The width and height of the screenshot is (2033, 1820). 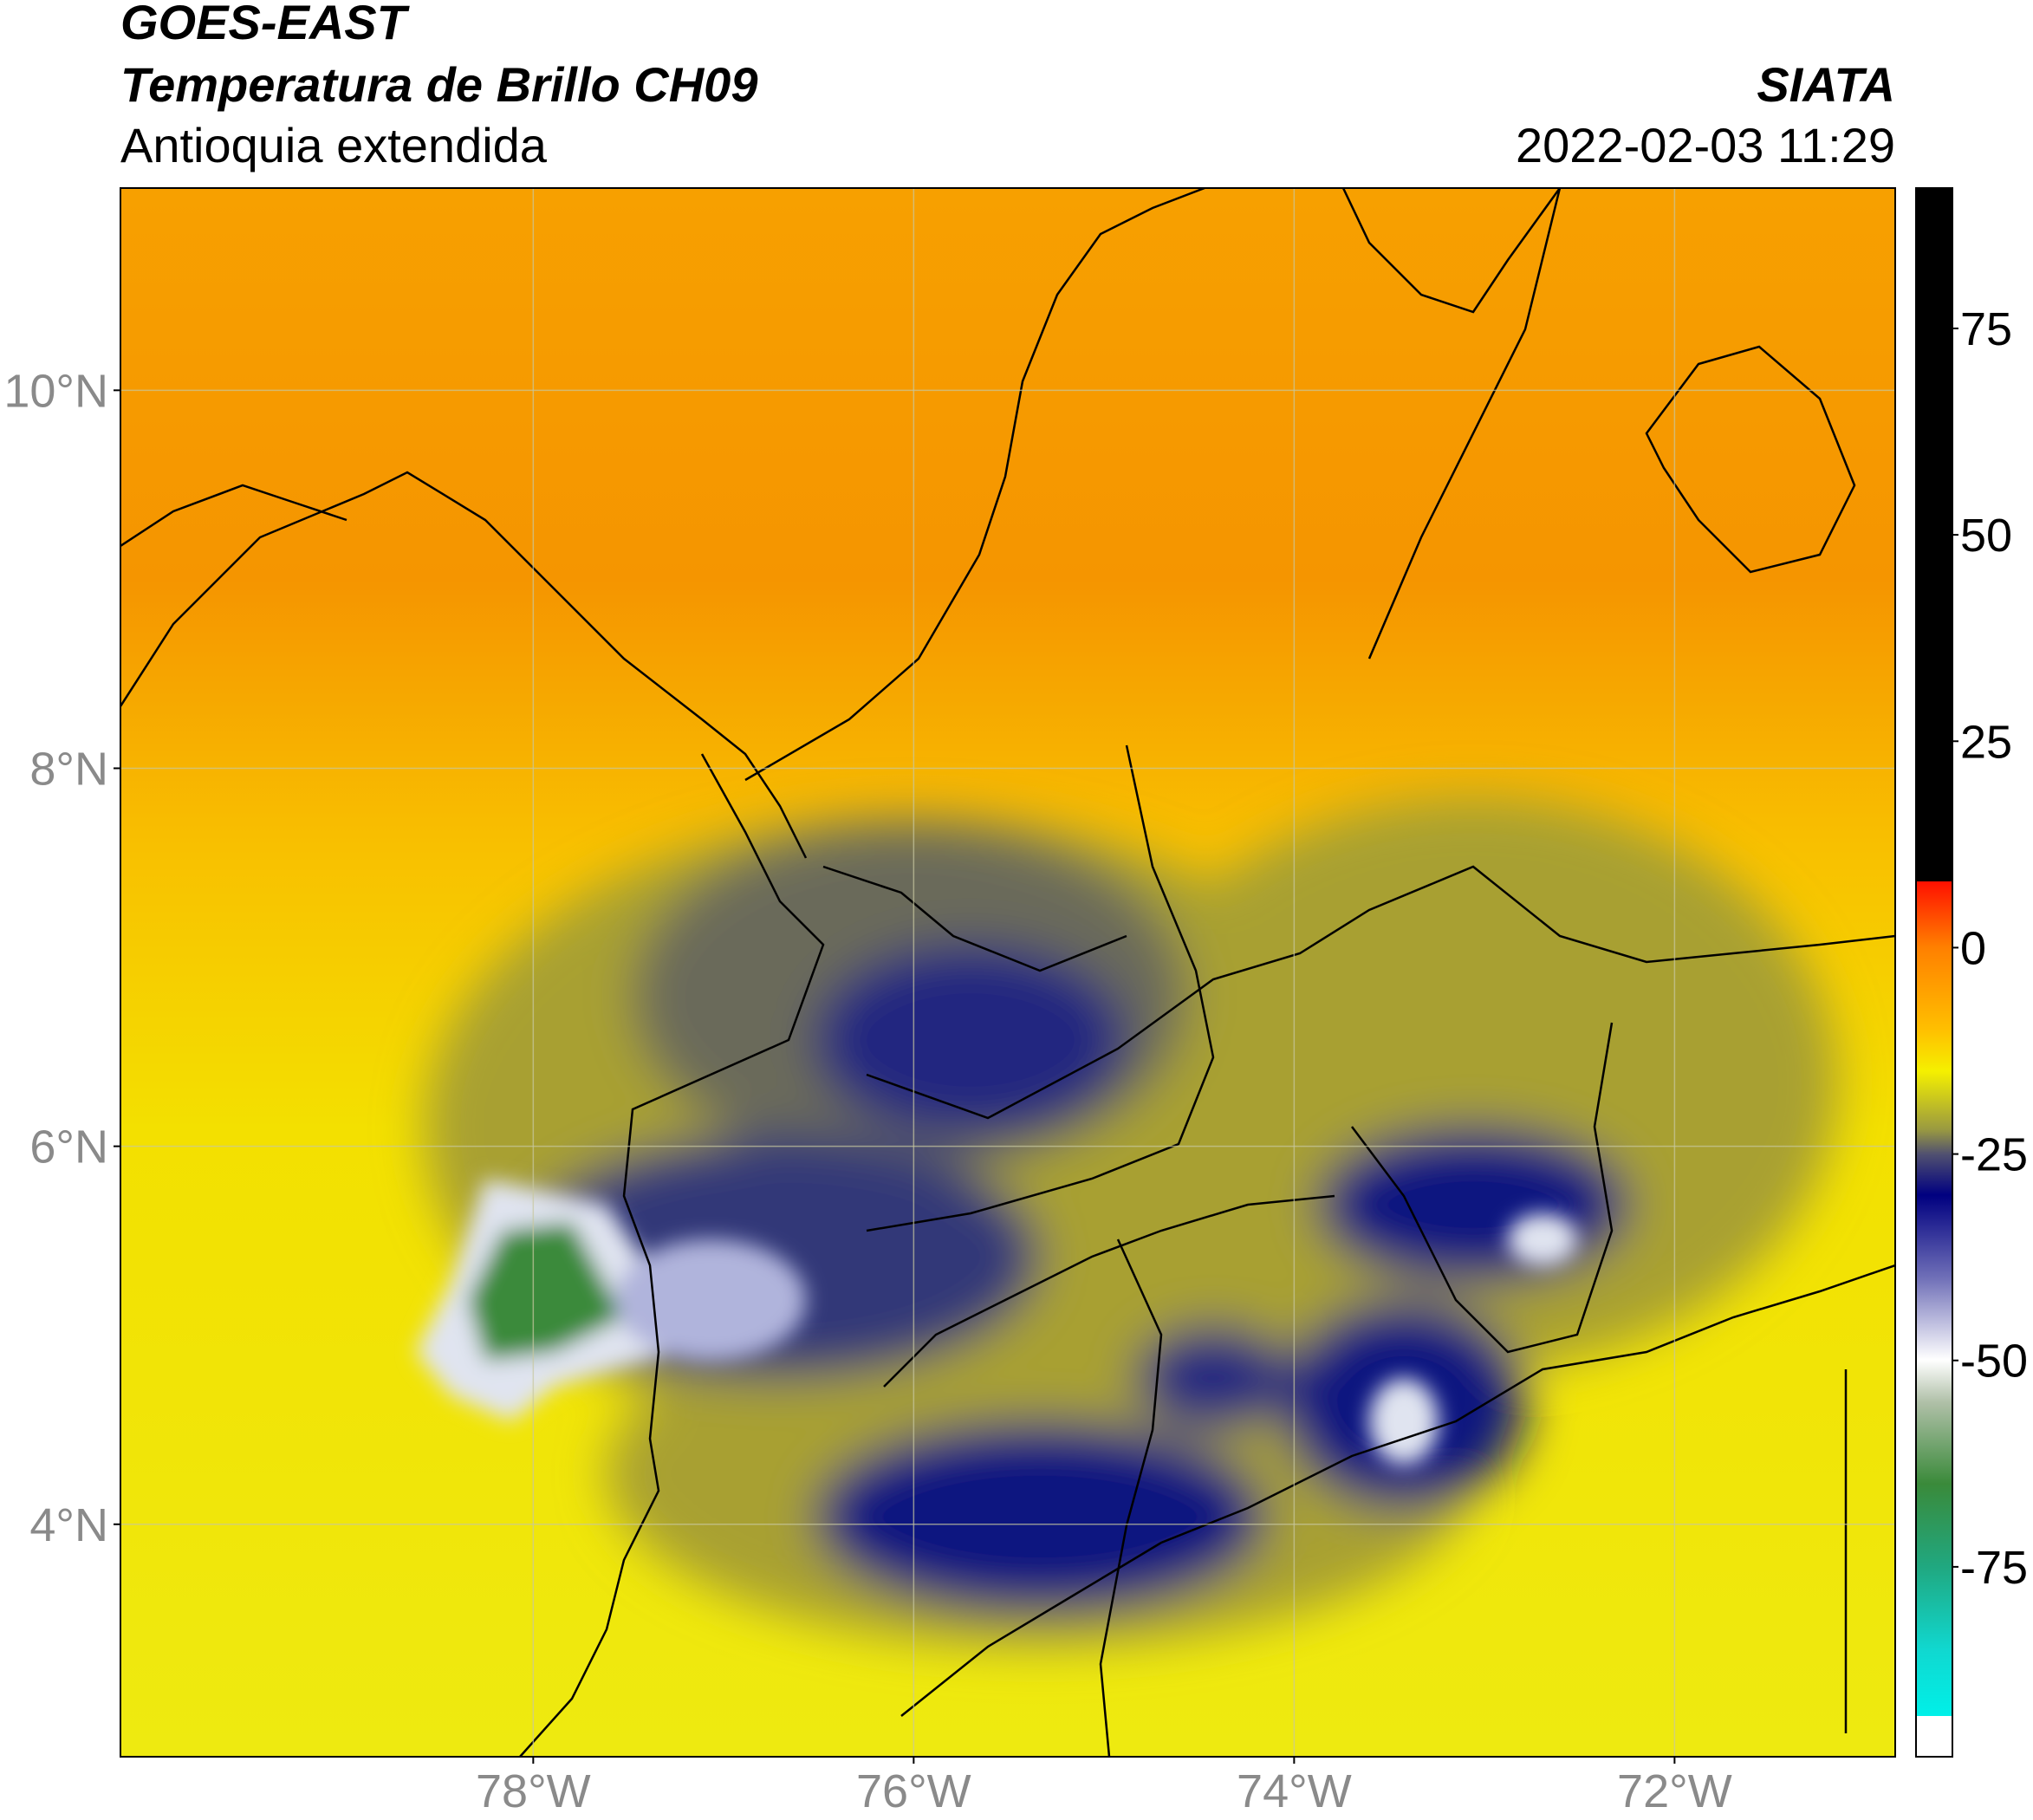 I want to click on colorbar-tick-label: 0, so click(x=1973, y=948).